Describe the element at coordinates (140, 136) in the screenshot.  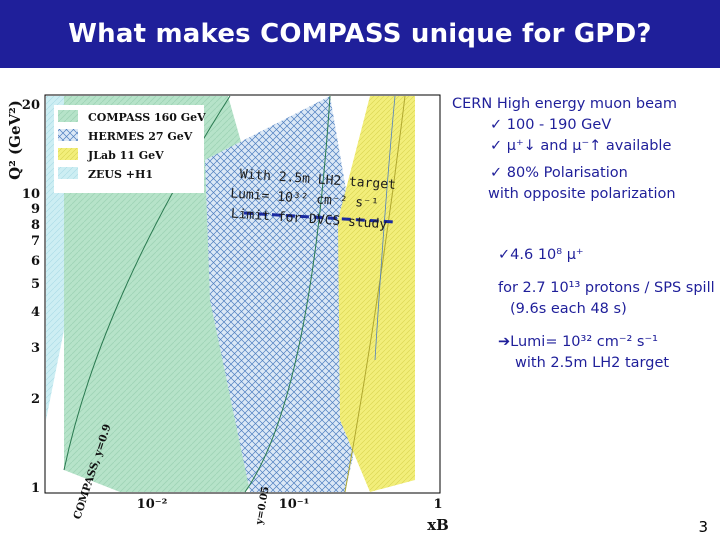
I see `legend-label-hermes: HERMES 27 GeV` at that location.